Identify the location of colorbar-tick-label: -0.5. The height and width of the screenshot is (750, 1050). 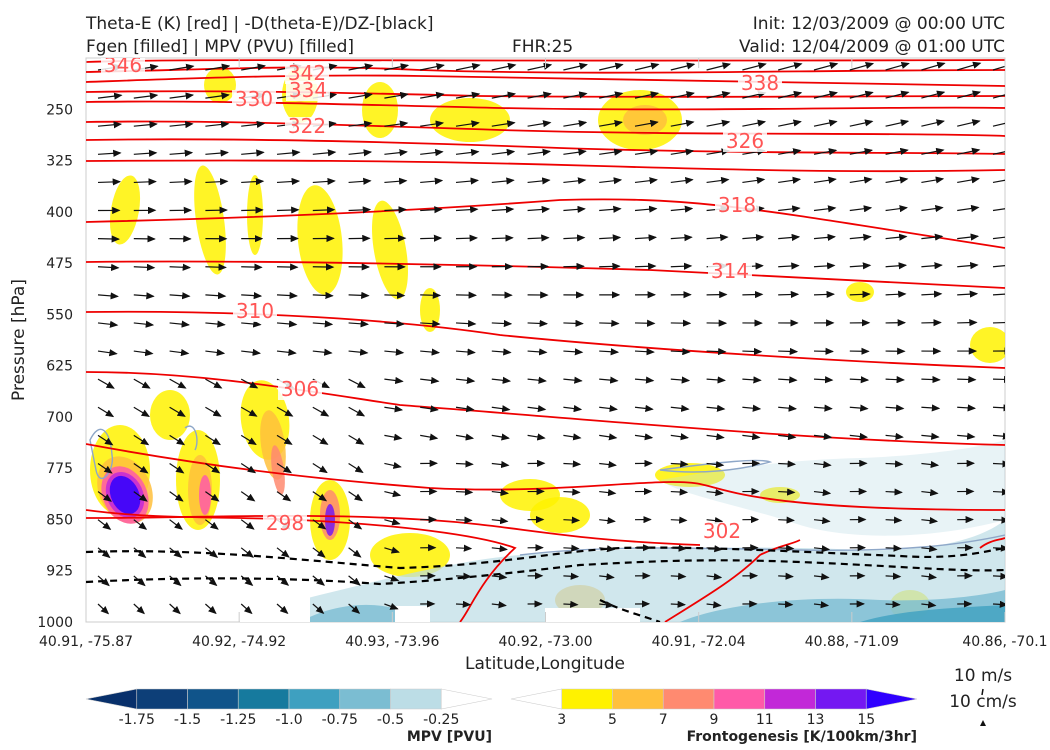
(390, 720).